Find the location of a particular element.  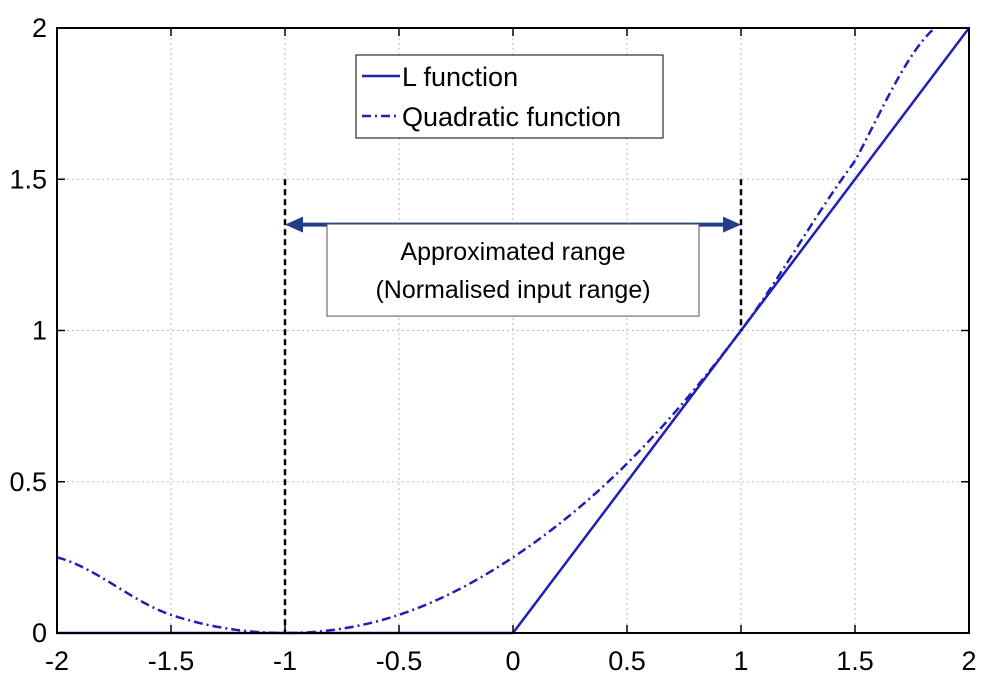

legend-label-l-function: L function is located at coordinates (460, 77).